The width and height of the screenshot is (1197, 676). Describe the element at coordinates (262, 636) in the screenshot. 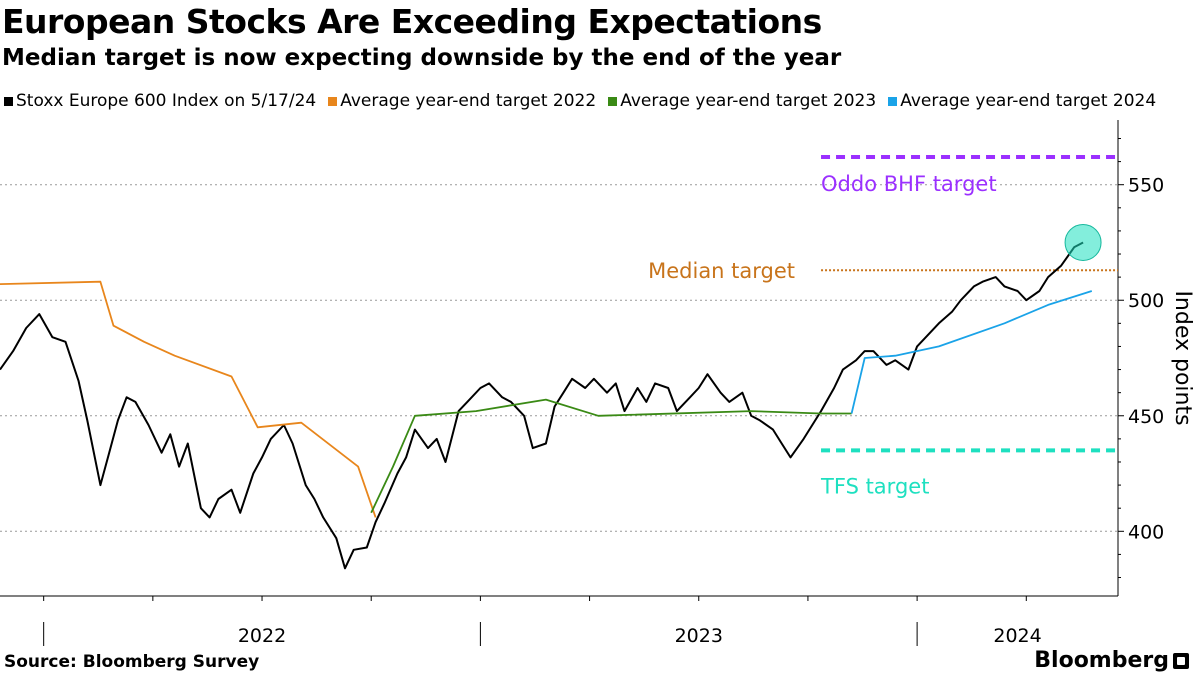

I see `x-tick-label-2022: 2022` at that location.